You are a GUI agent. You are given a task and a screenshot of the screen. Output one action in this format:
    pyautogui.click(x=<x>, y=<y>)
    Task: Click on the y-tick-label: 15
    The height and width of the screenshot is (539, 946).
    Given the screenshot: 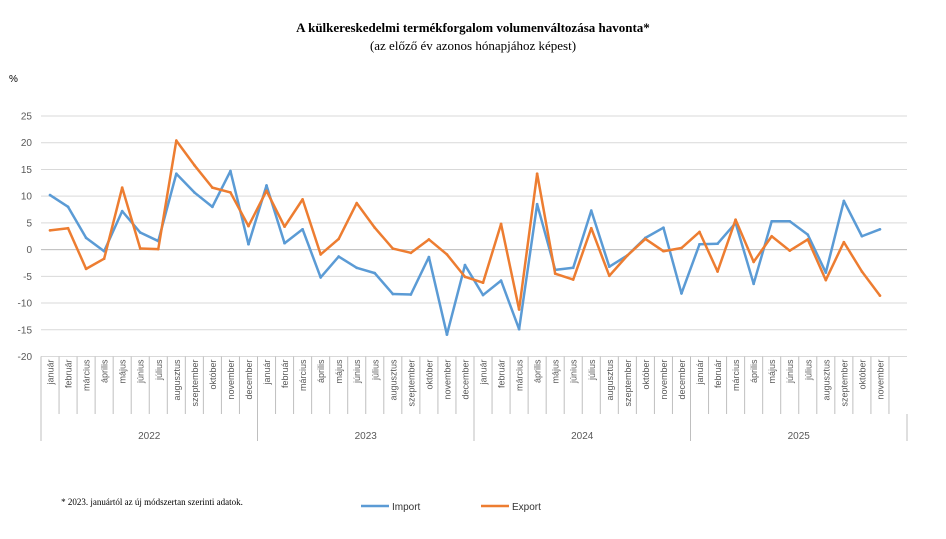 What is the action you would take?
    pyautogui.click(x=27, y=170)
    